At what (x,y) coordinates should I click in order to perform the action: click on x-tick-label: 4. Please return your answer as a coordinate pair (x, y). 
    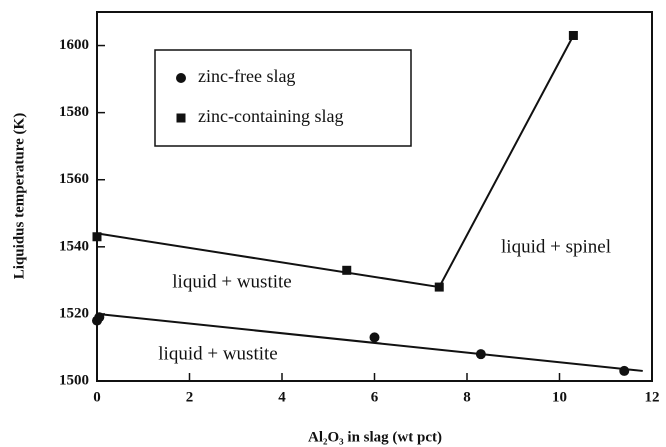
    Looking at the image, I should click on (282, 397).